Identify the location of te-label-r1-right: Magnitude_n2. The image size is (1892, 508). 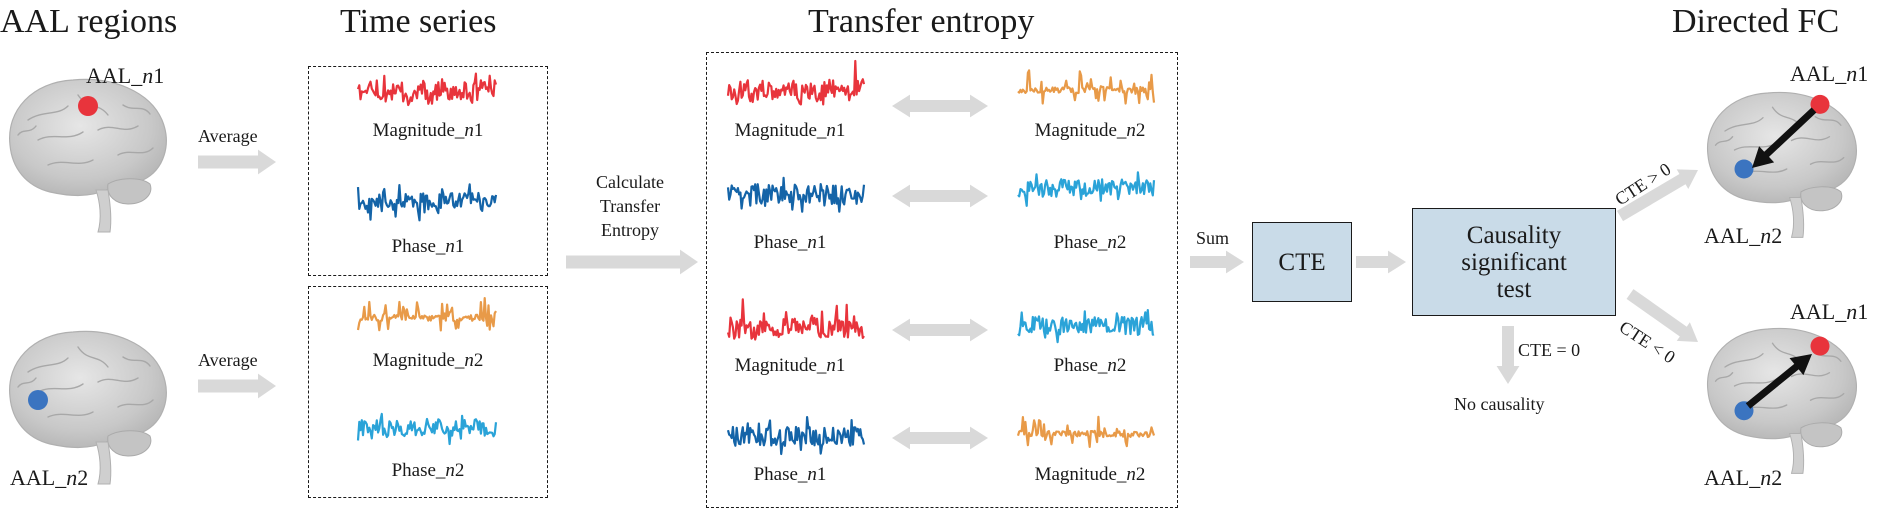
(1090, 130).